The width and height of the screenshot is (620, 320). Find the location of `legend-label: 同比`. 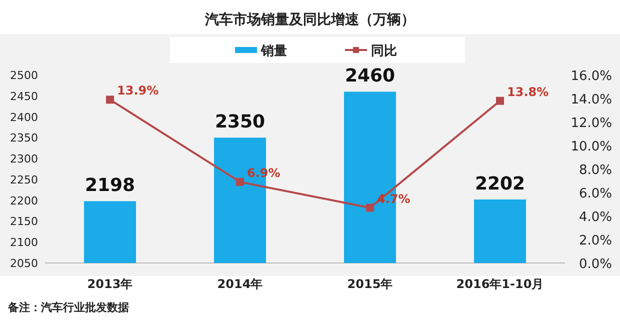

legend-label: 同比 is located at coordinates (384, 51).